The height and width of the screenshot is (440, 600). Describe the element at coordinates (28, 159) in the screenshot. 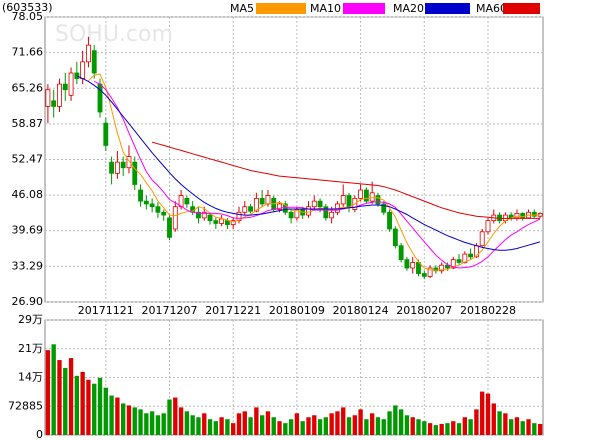

I see `y-tick-label: 52.47` at that location.